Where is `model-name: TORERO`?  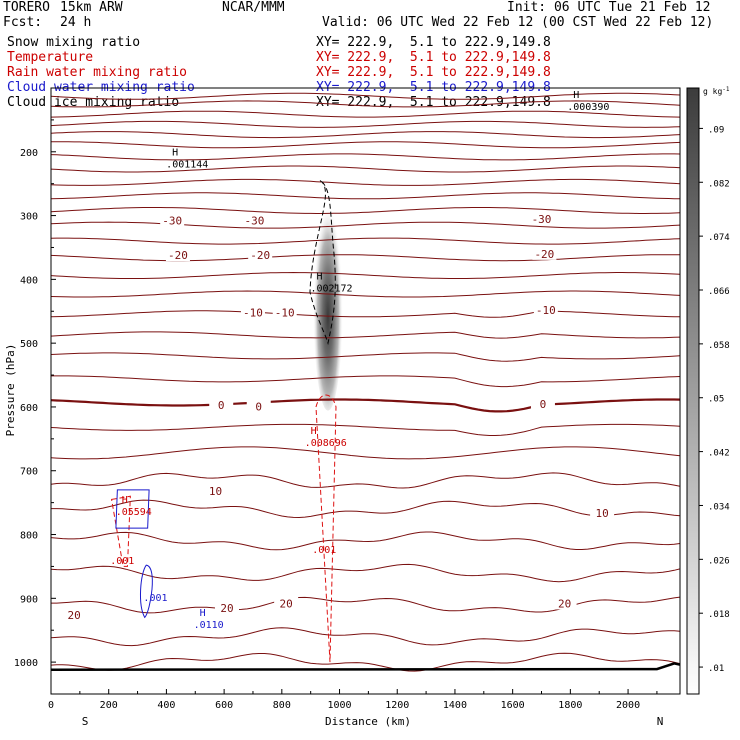
model-name: TORERO is located at coordinates (26, 7).